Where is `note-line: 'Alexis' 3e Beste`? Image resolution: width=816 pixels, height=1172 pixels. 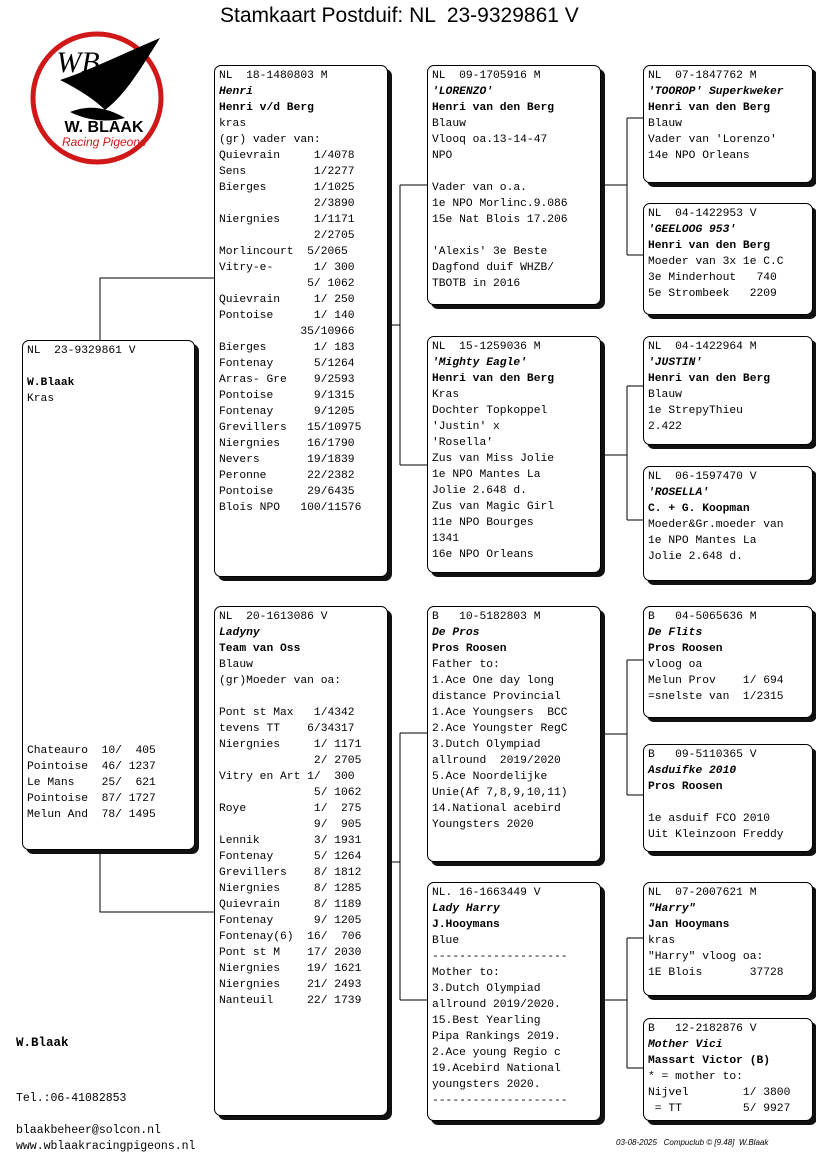 note-line: 'Alexis' 3e Beste is located at coordinates (490, 252).